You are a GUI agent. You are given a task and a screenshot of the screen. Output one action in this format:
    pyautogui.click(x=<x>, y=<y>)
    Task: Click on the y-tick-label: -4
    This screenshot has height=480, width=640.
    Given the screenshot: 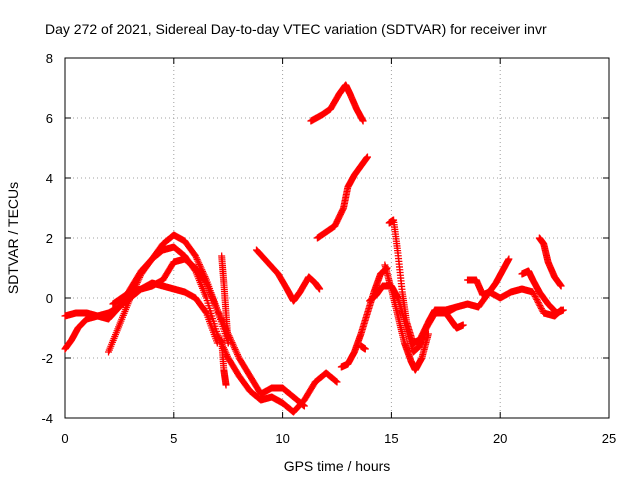 What is the action you would take?
    pyautogui.click(x=47, y=418)
    